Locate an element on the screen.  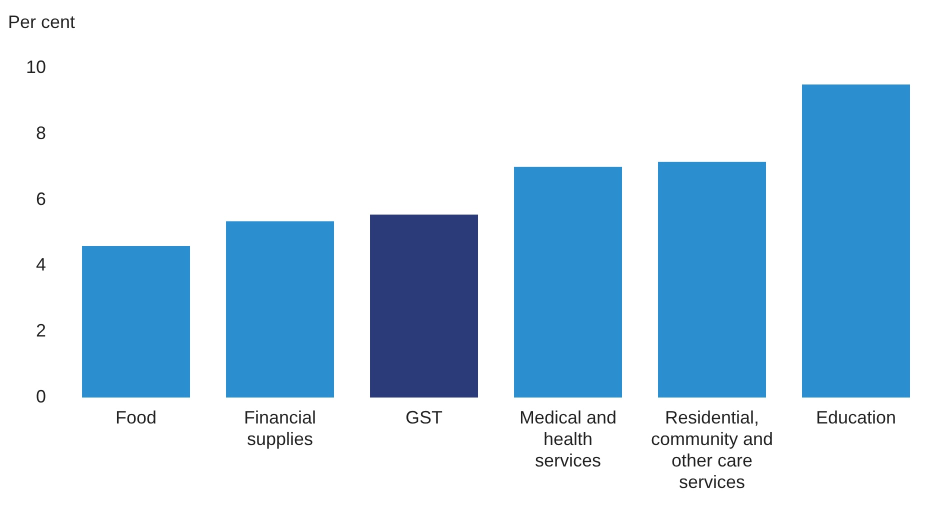
x-tick-label: Medical and health services is located at coordinates (568, 439).